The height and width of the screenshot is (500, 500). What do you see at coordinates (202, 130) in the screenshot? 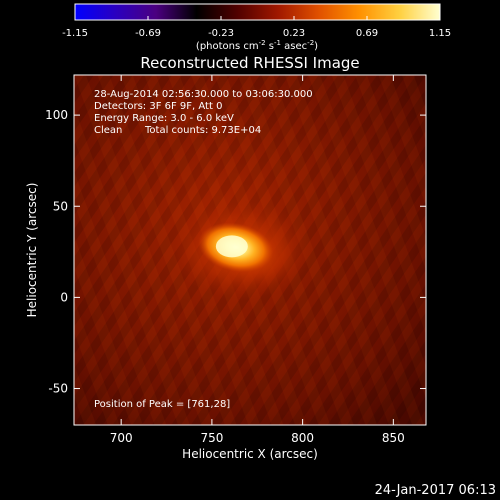
I see `annotation-total-counts: Total counts: 9.73E+04` at bounding box center [202, 130].